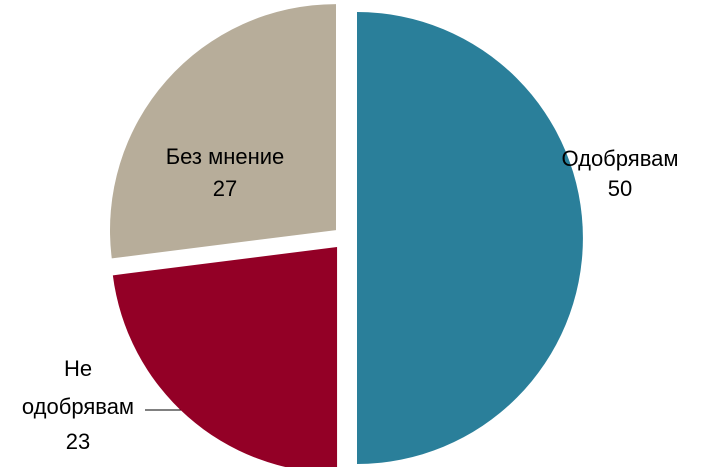 The height and width of the screenshot is (467, 702). Describe the element at coordinates (619, 158) in the screenshot. I see `slice-label: Одобрявам` at that location.